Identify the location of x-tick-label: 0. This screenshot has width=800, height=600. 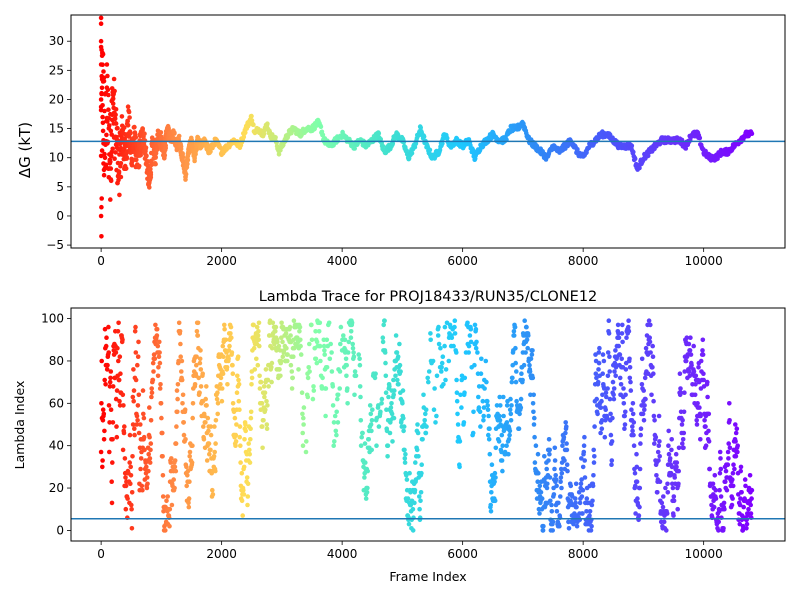
(101, 554).